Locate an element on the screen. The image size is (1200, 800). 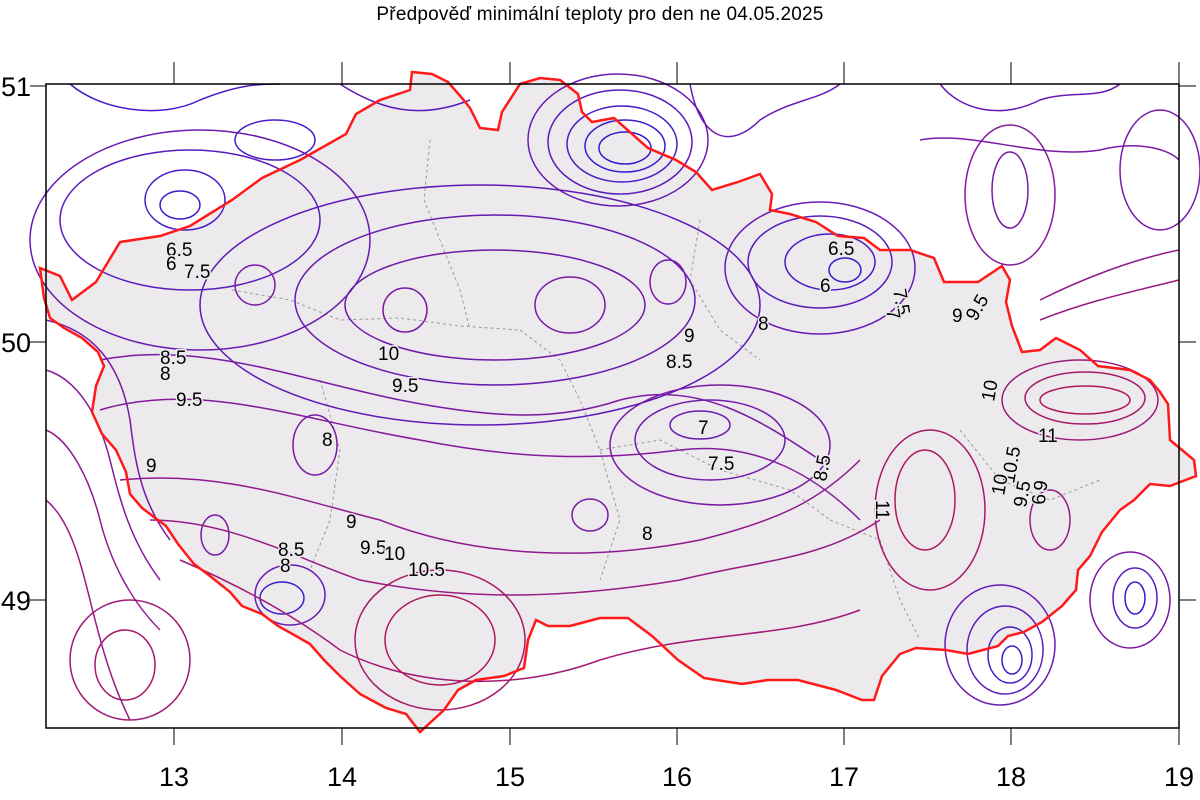
y-tick-label: 49 is located at coordinates (16, 601).